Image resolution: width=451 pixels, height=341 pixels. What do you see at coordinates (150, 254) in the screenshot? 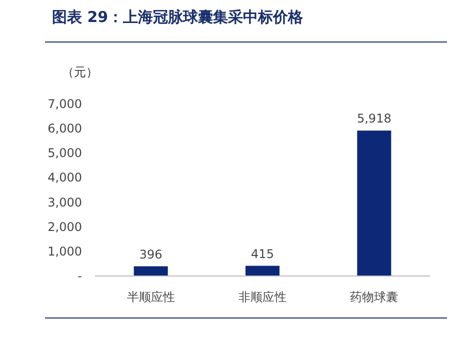
I see `data-label: 396` at bounding box center [150, 254].